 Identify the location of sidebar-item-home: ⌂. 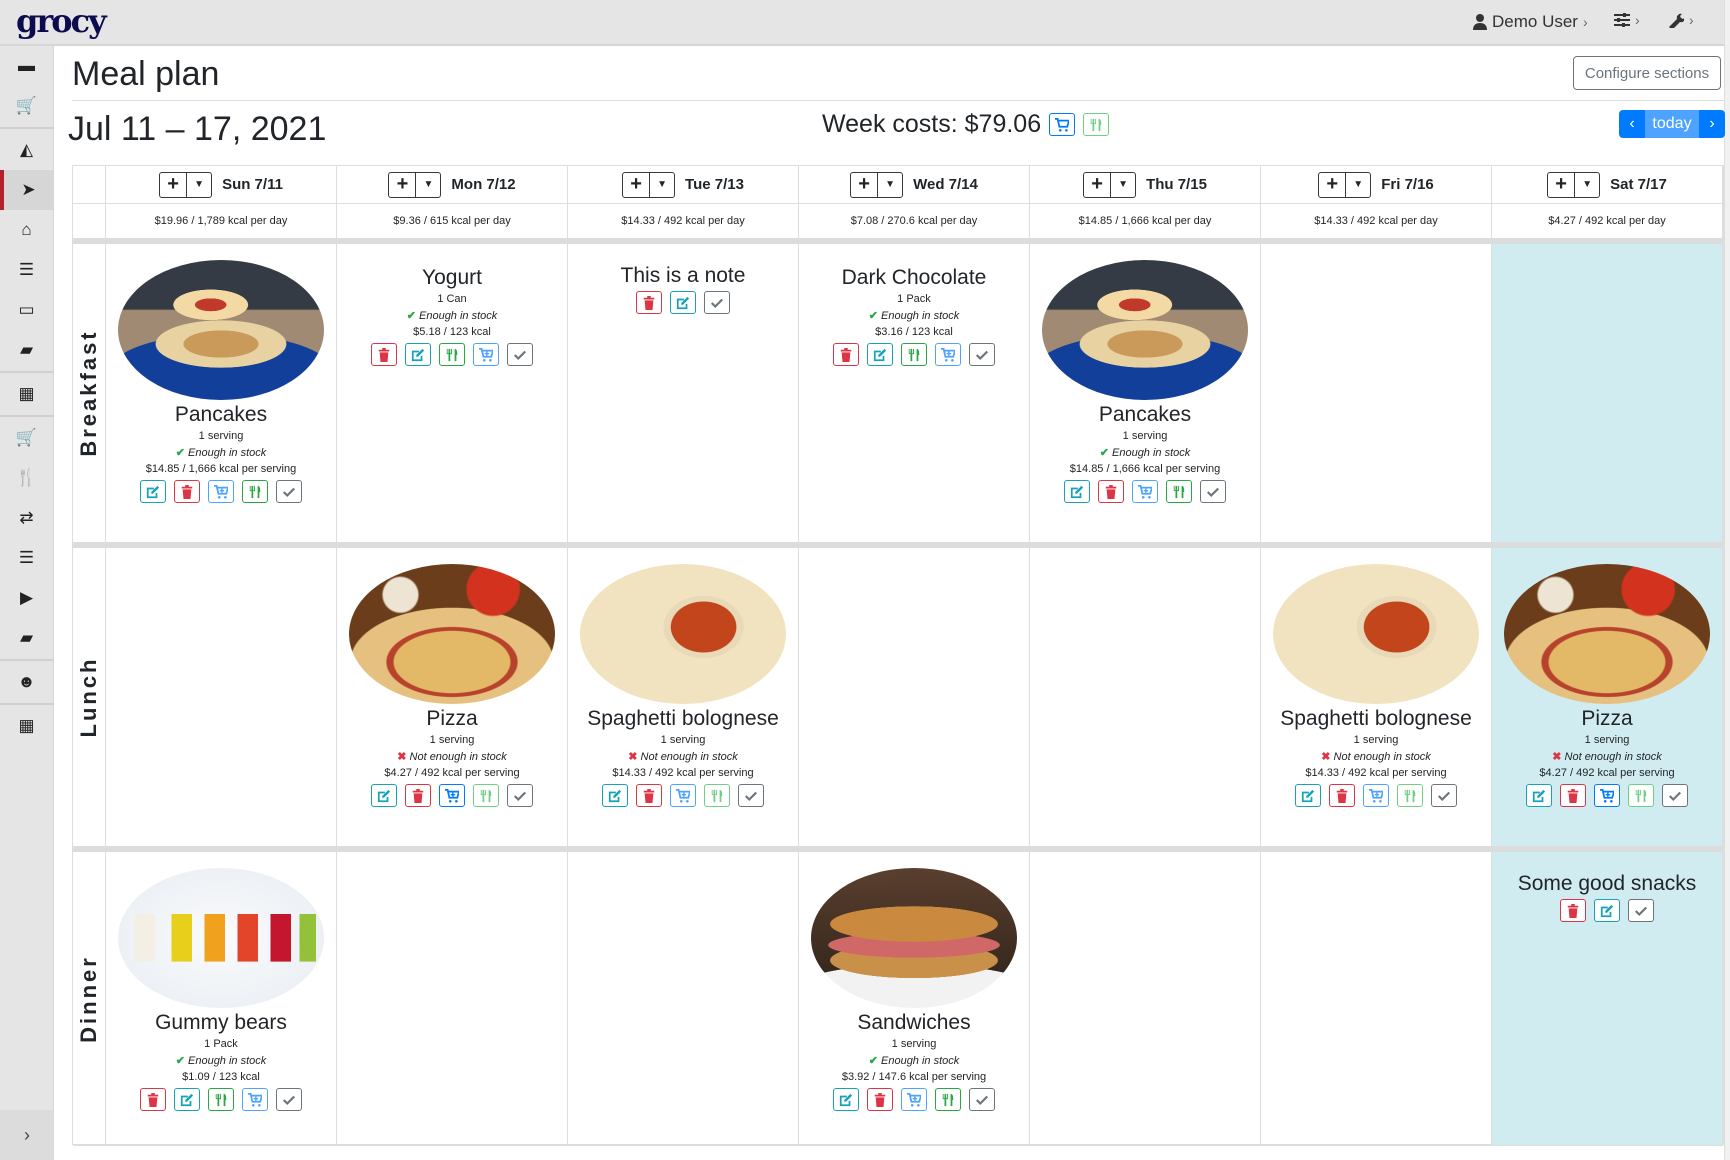
(26, 230).